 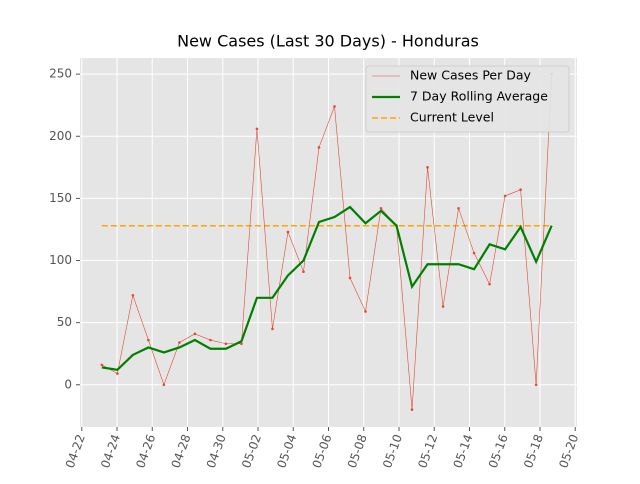 What do you see at coordinates (110, 451) in the screenshot?
I see `x-tick-label: 04-24` at bounding box center [110, 451].